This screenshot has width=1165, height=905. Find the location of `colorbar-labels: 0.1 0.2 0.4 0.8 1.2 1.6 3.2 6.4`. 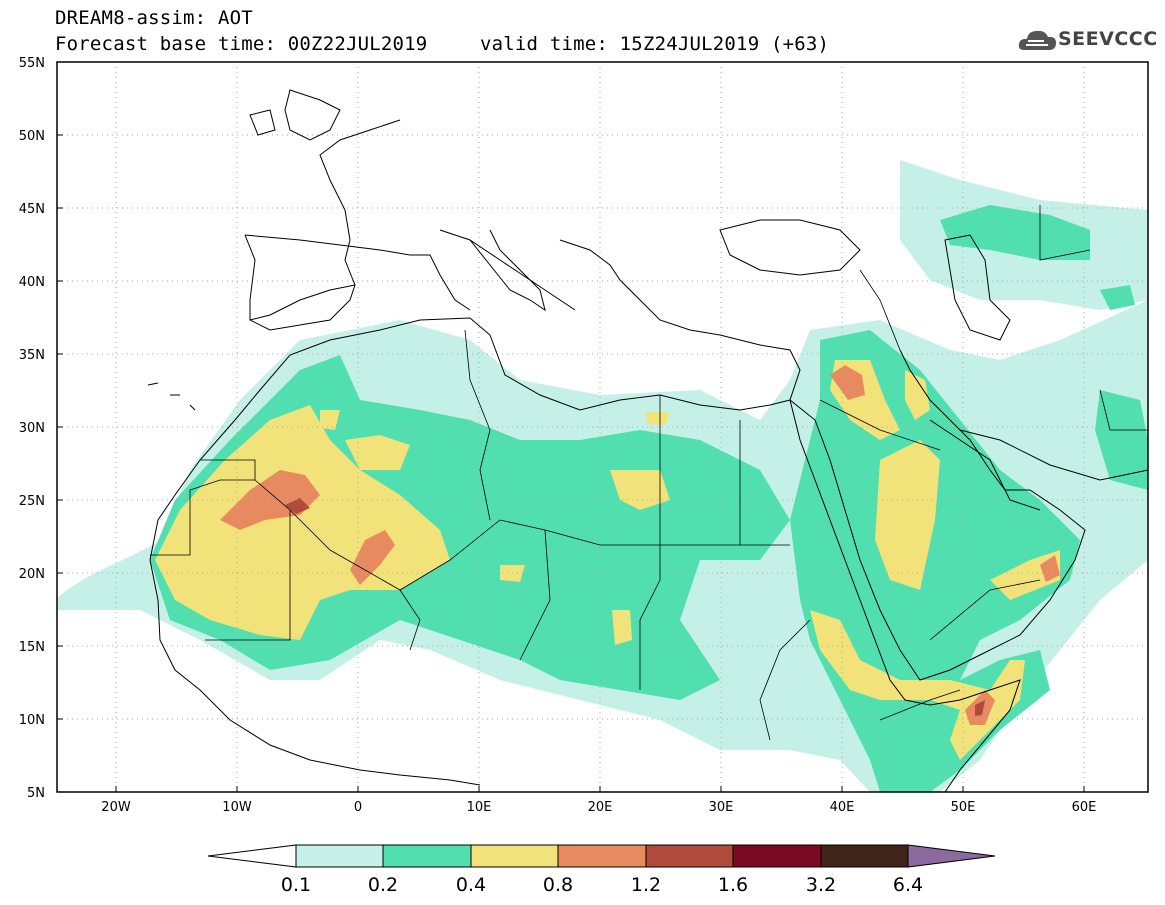

colorbar-labels: 0.1 0.2 0.4 0.8 1.2 1.6 3.2 6.4 is located at coordinates (602, 885).